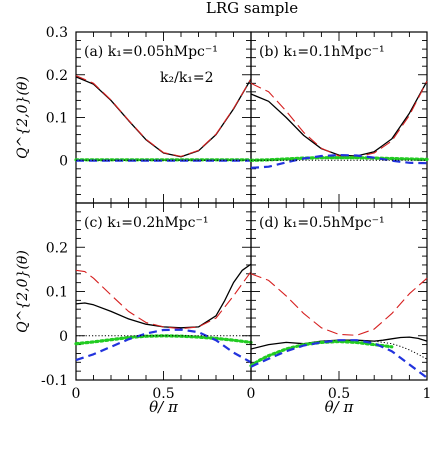 Image resolution: width=430 pixels, height=455 pixels. I want to click on figure-title: LRG sample, so click(252, 8).